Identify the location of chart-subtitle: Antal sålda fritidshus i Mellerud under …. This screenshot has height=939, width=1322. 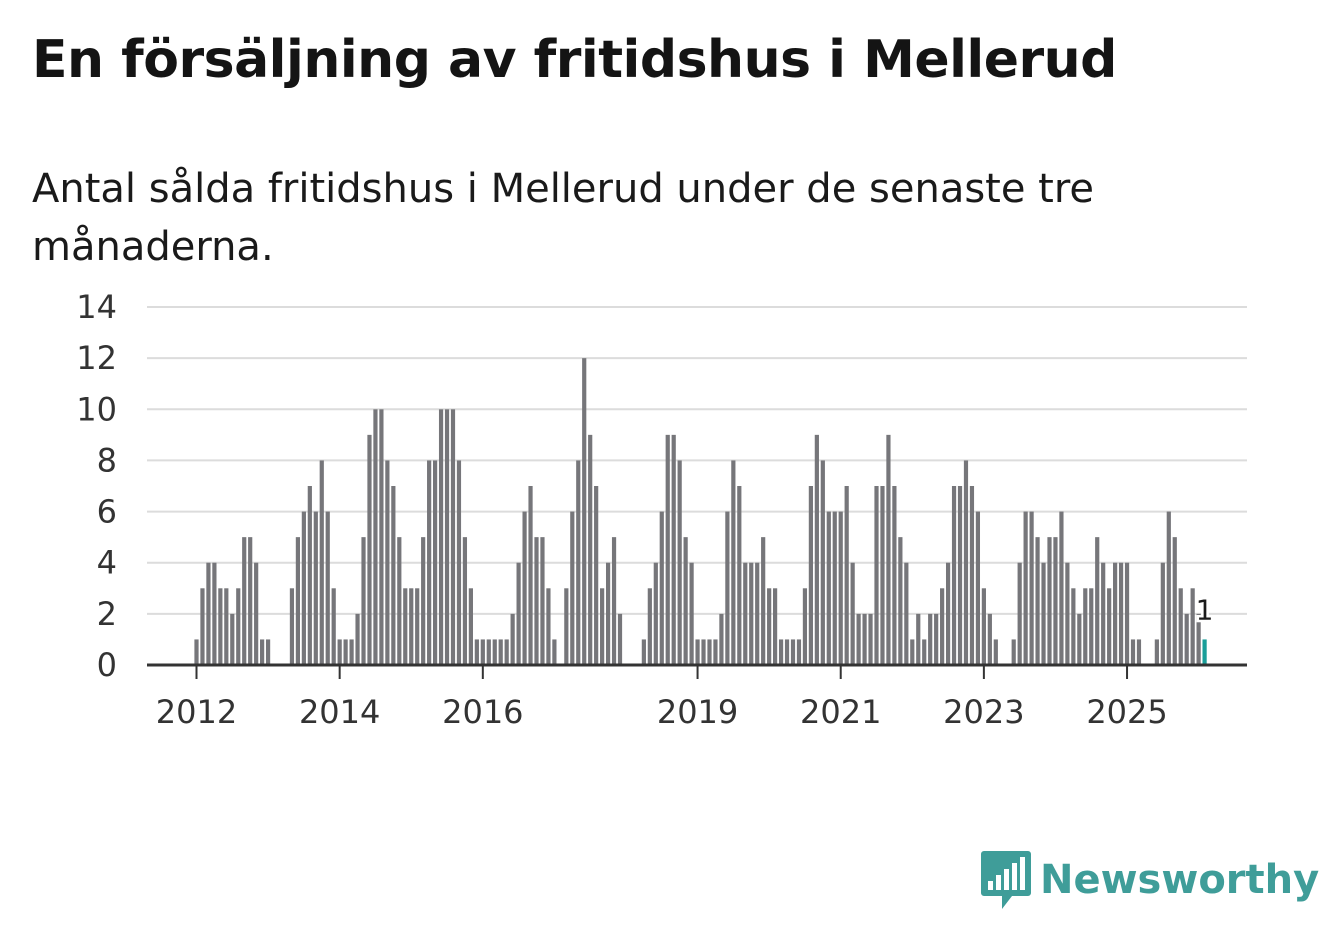
(563, 218).